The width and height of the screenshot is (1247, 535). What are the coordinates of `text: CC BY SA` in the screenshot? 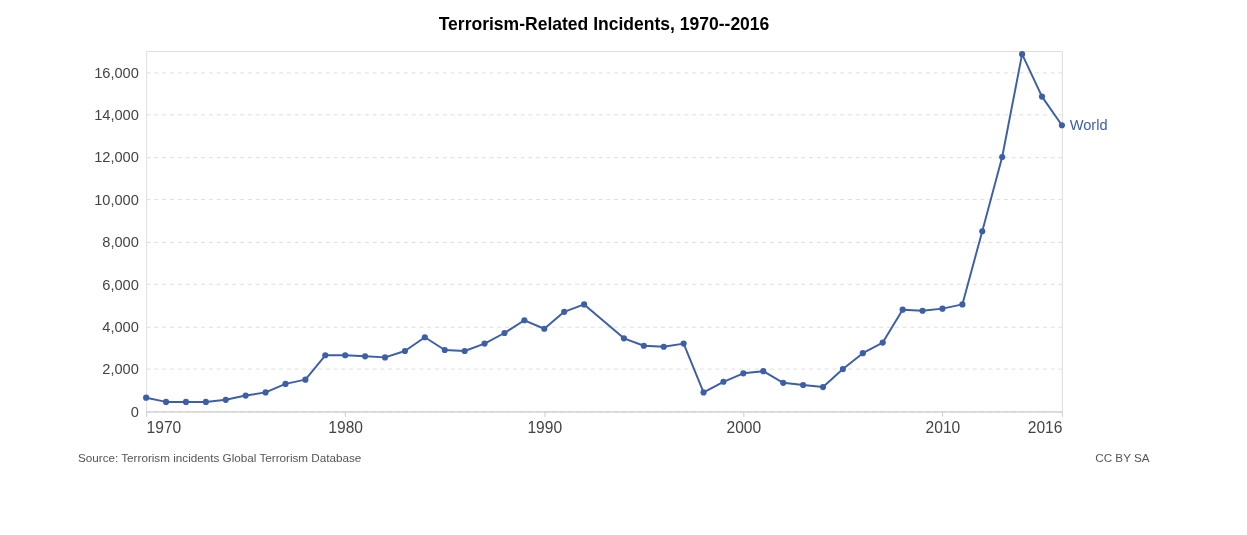 It's located at (1122, 458).